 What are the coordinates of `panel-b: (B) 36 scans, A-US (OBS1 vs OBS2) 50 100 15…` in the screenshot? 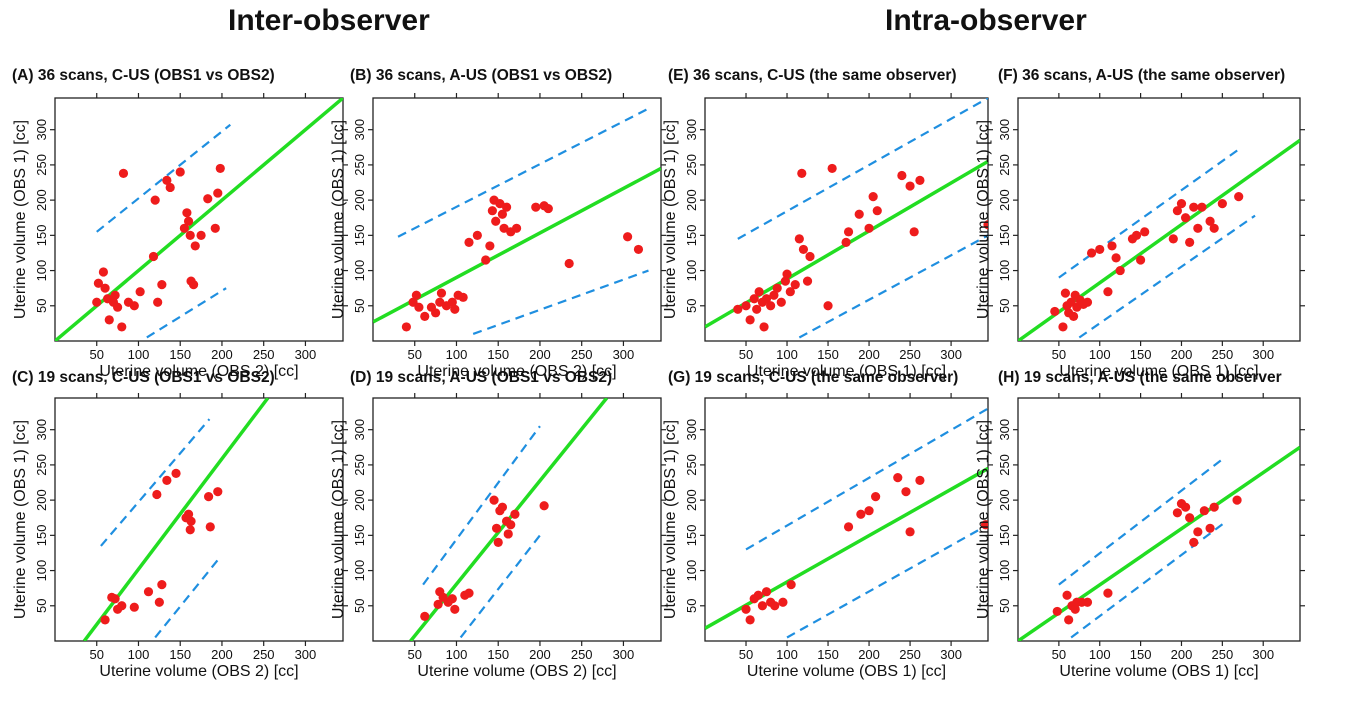 It's located at (498, 223).